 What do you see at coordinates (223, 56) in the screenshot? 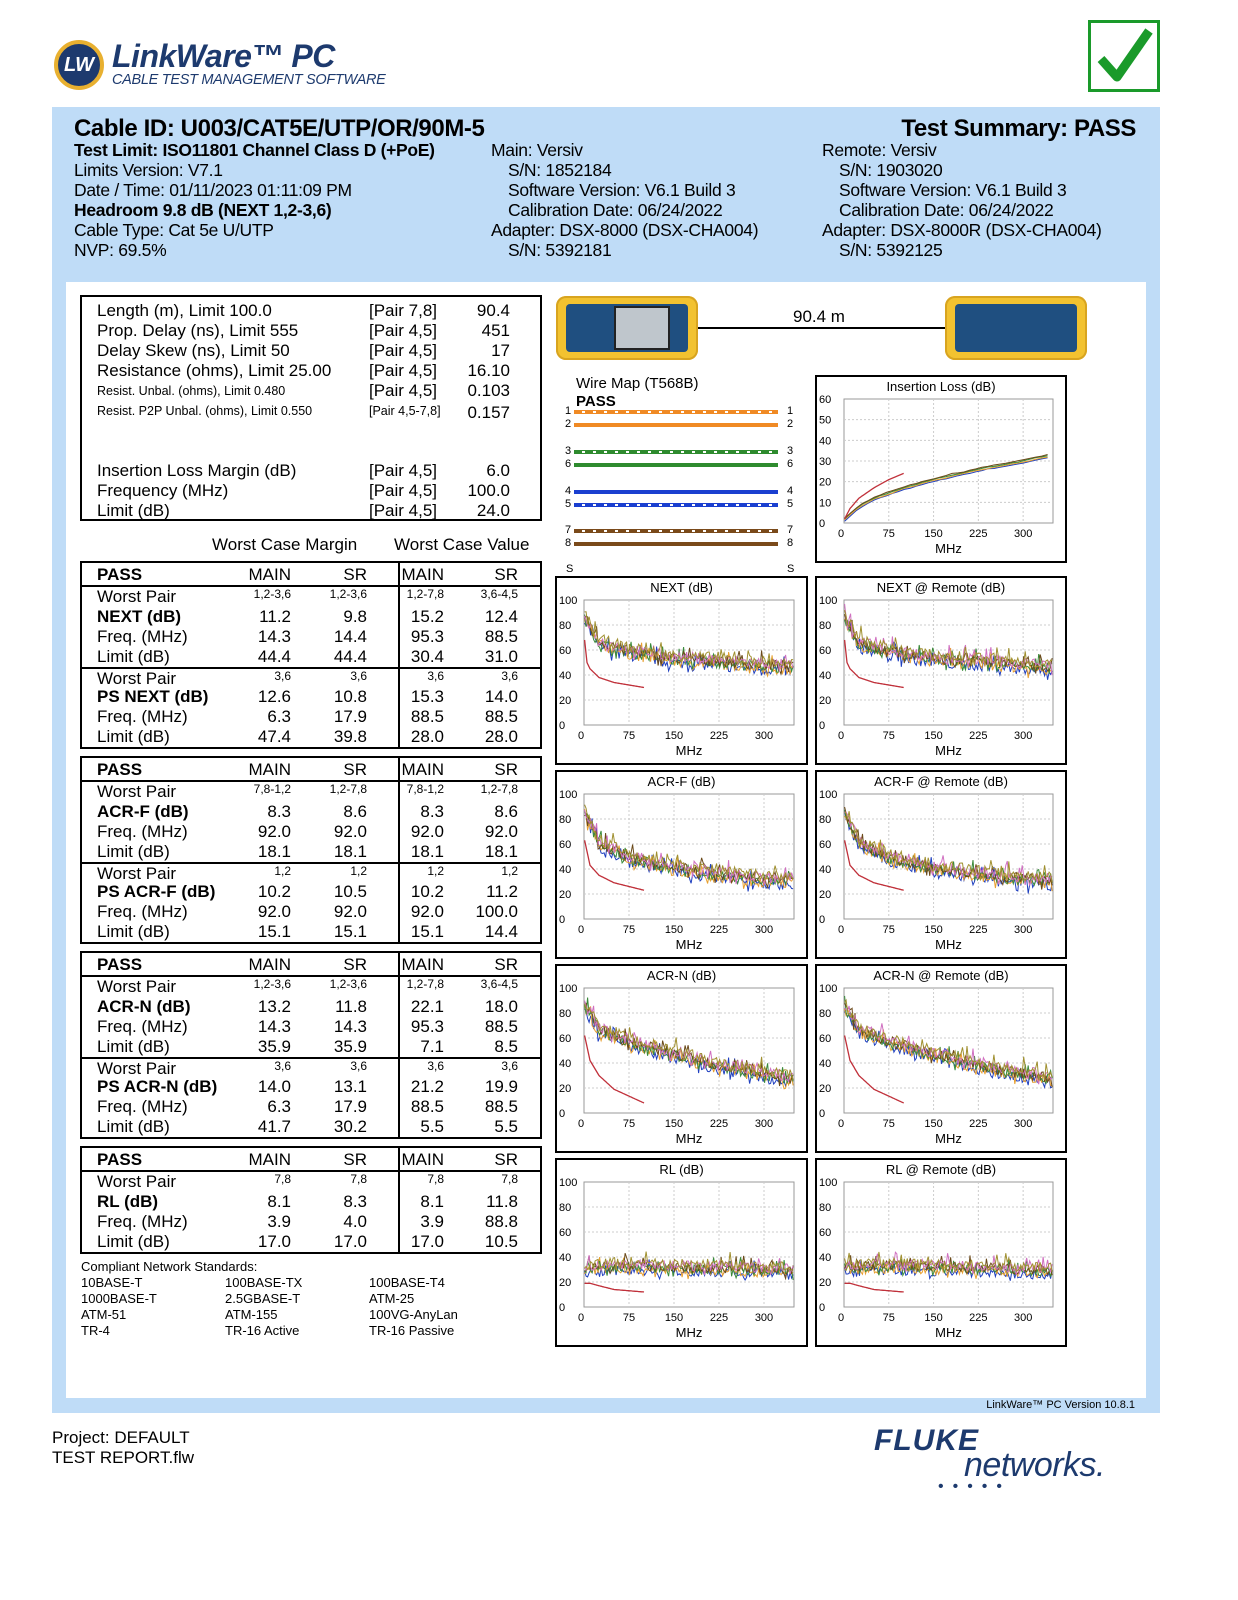
I see `logo-name: LinkWare™ PC` at bounding box center [223, 56].